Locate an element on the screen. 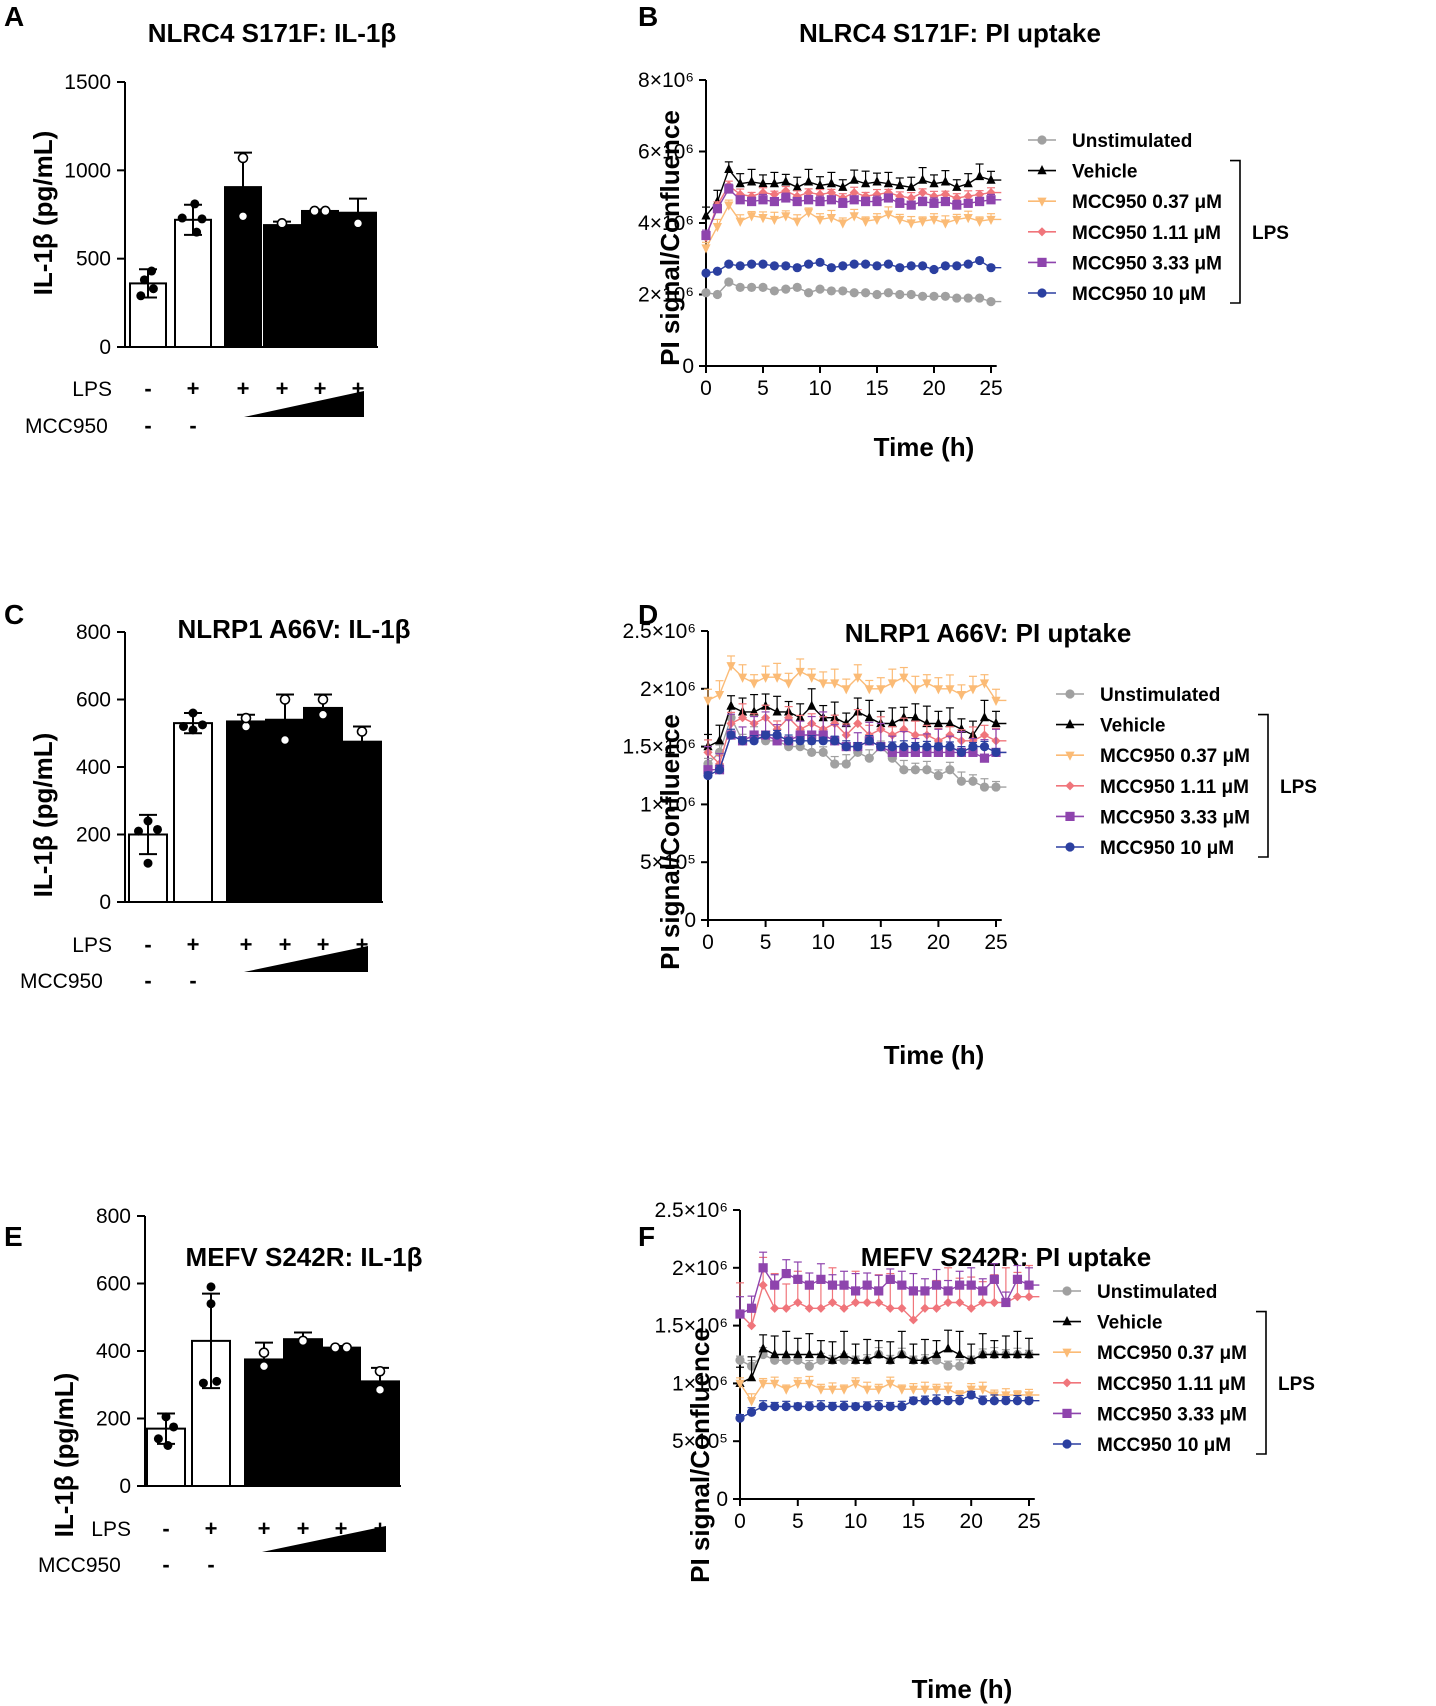 This screenshot has height=1706, width=1436. condition-sign: + is located at coordinates (193, 944).